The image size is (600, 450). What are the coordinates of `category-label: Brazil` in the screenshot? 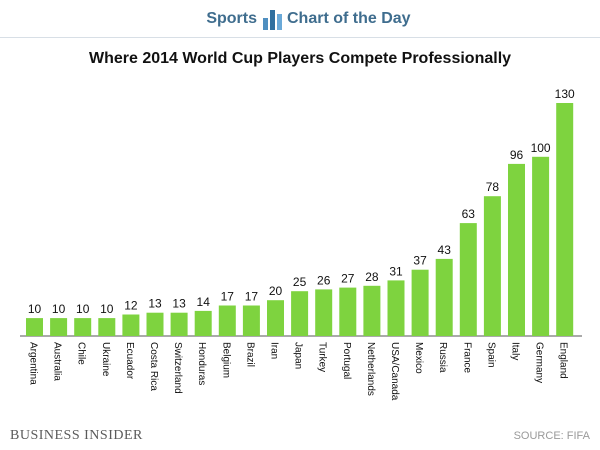 It's located at (249, 354).